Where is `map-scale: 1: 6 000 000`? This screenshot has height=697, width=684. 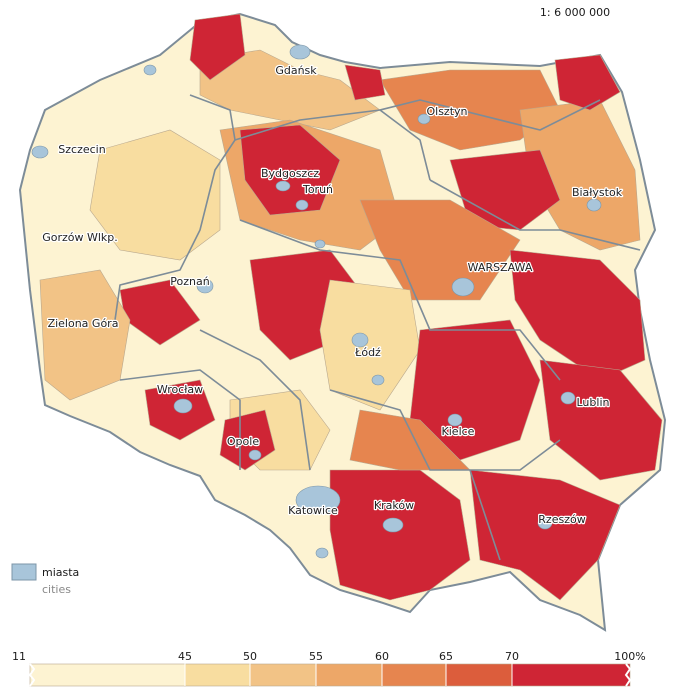 map-scale: 1: 6 000 000 is located at coordinates (575, 12).